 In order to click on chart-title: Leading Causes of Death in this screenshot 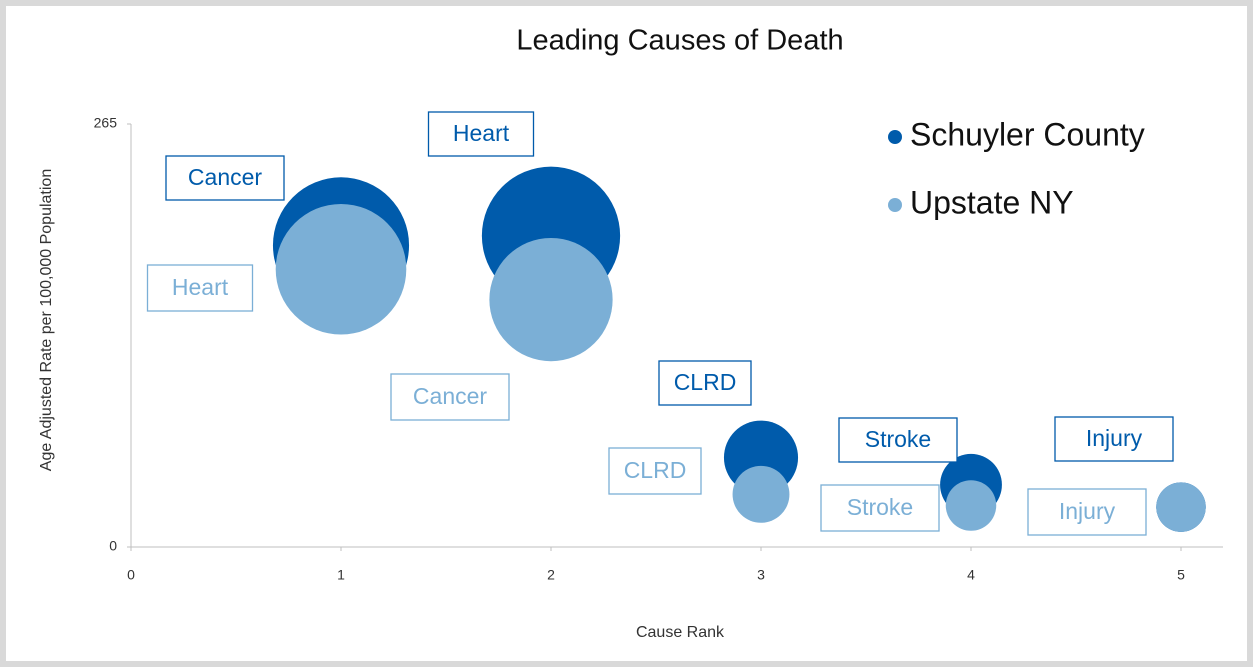, I will do `click(679, 41)`.